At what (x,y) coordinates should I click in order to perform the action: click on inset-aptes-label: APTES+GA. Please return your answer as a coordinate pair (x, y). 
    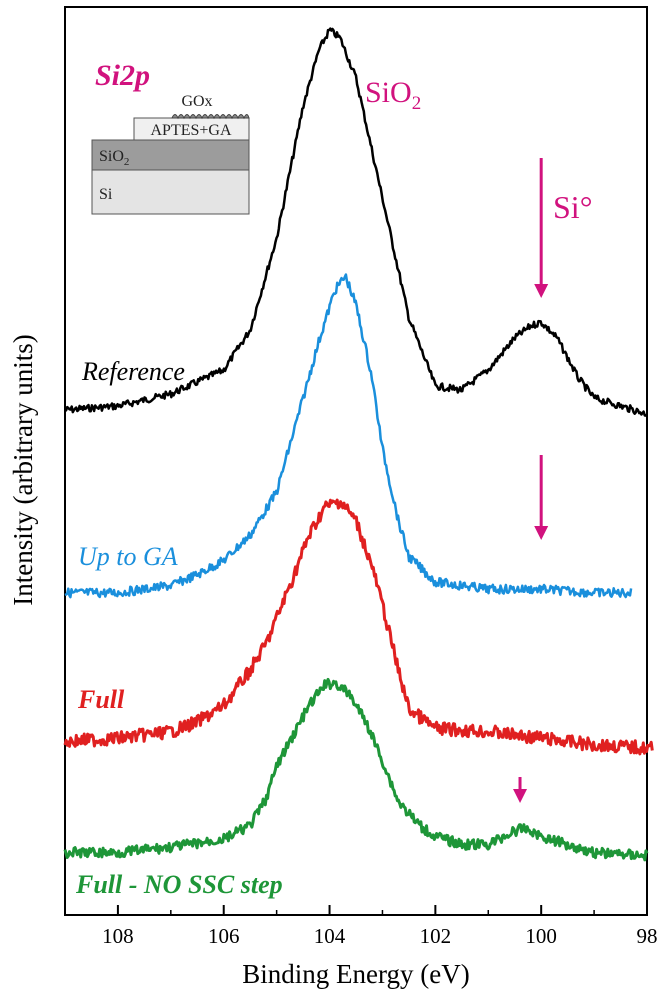
    Looking at the image, I should click on (190, 130).